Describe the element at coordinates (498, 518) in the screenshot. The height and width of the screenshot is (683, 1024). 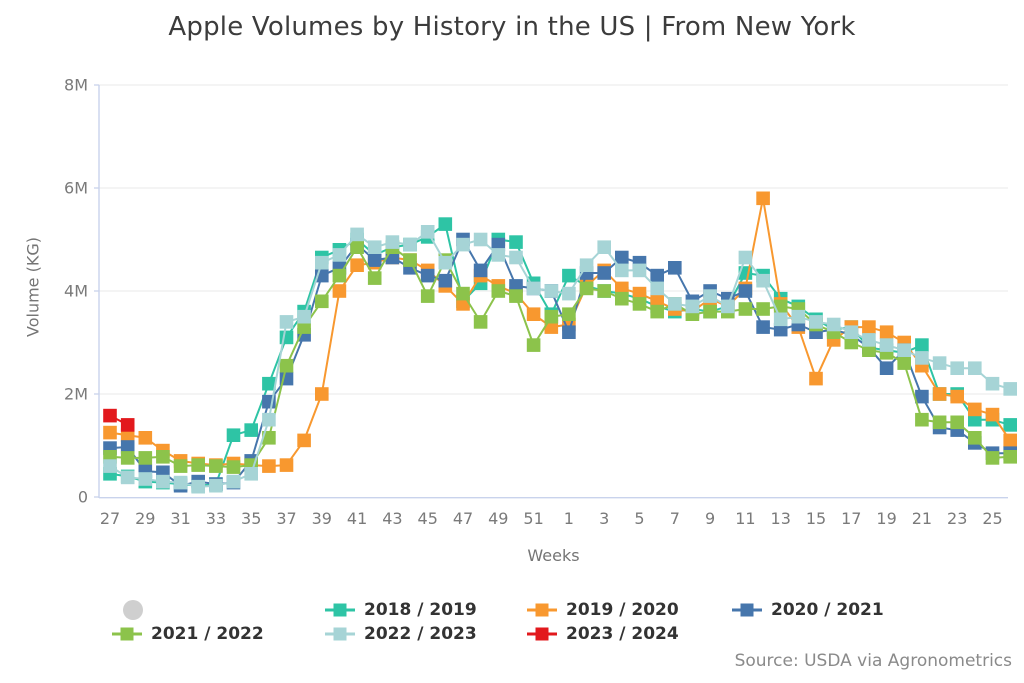
I see `x-tick-label: 49` at that location.